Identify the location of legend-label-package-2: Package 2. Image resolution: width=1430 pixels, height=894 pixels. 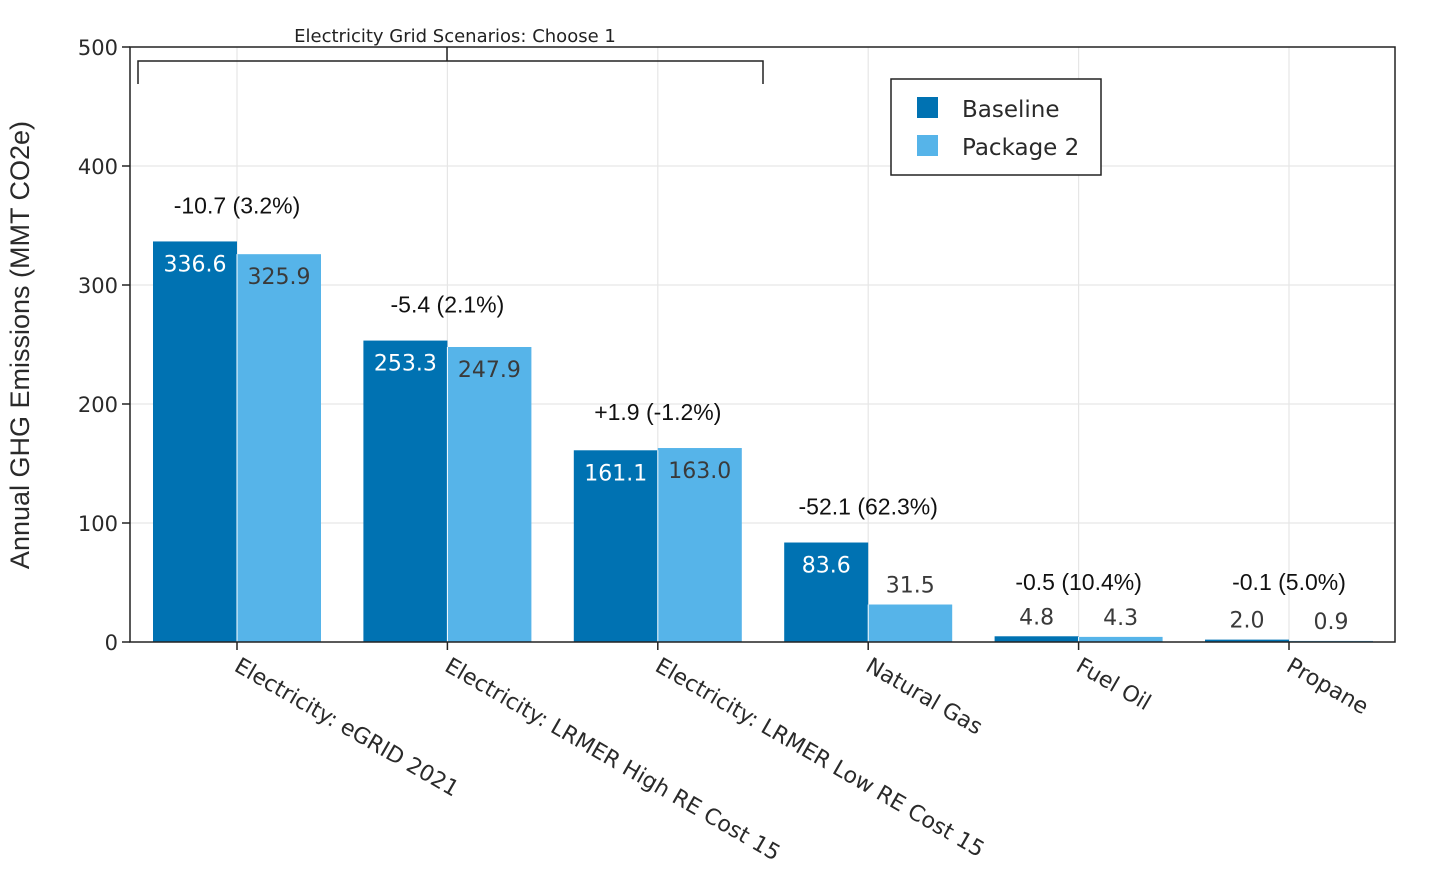
(1020, 148).